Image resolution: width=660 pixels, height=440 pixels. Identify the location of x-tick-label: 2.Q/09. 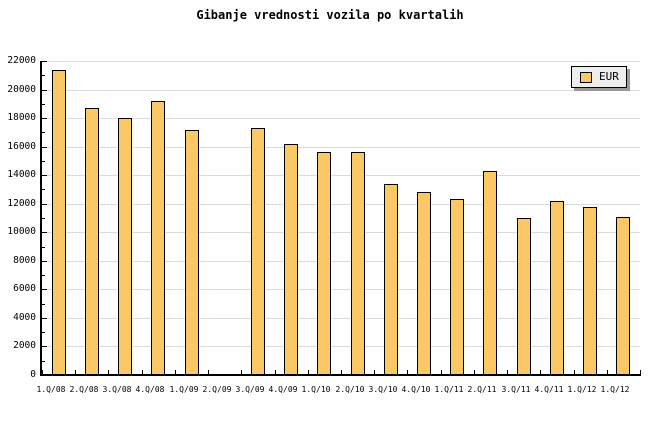
(217, 389).